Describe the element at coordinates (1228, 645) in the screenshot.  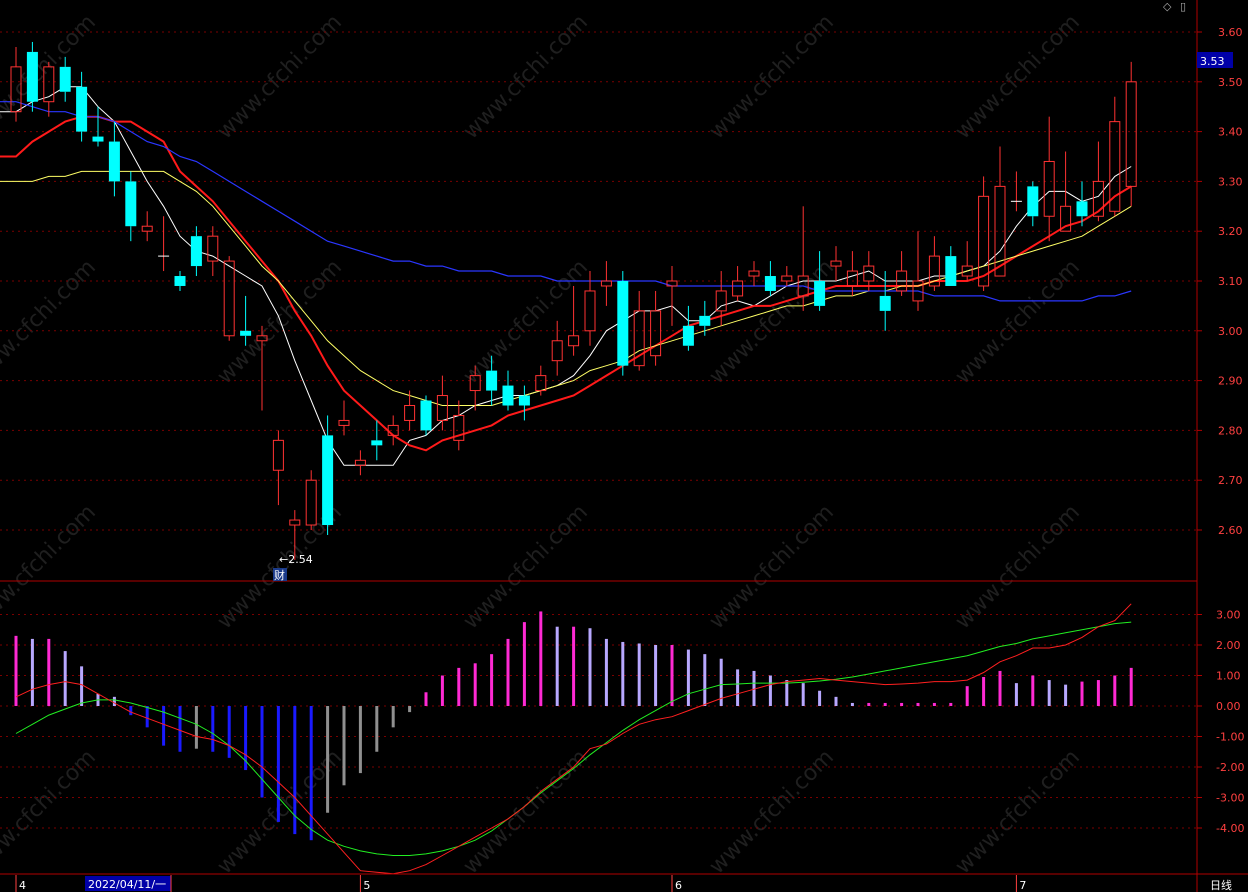
I see `macd-tick-label: 2.00` at that location.